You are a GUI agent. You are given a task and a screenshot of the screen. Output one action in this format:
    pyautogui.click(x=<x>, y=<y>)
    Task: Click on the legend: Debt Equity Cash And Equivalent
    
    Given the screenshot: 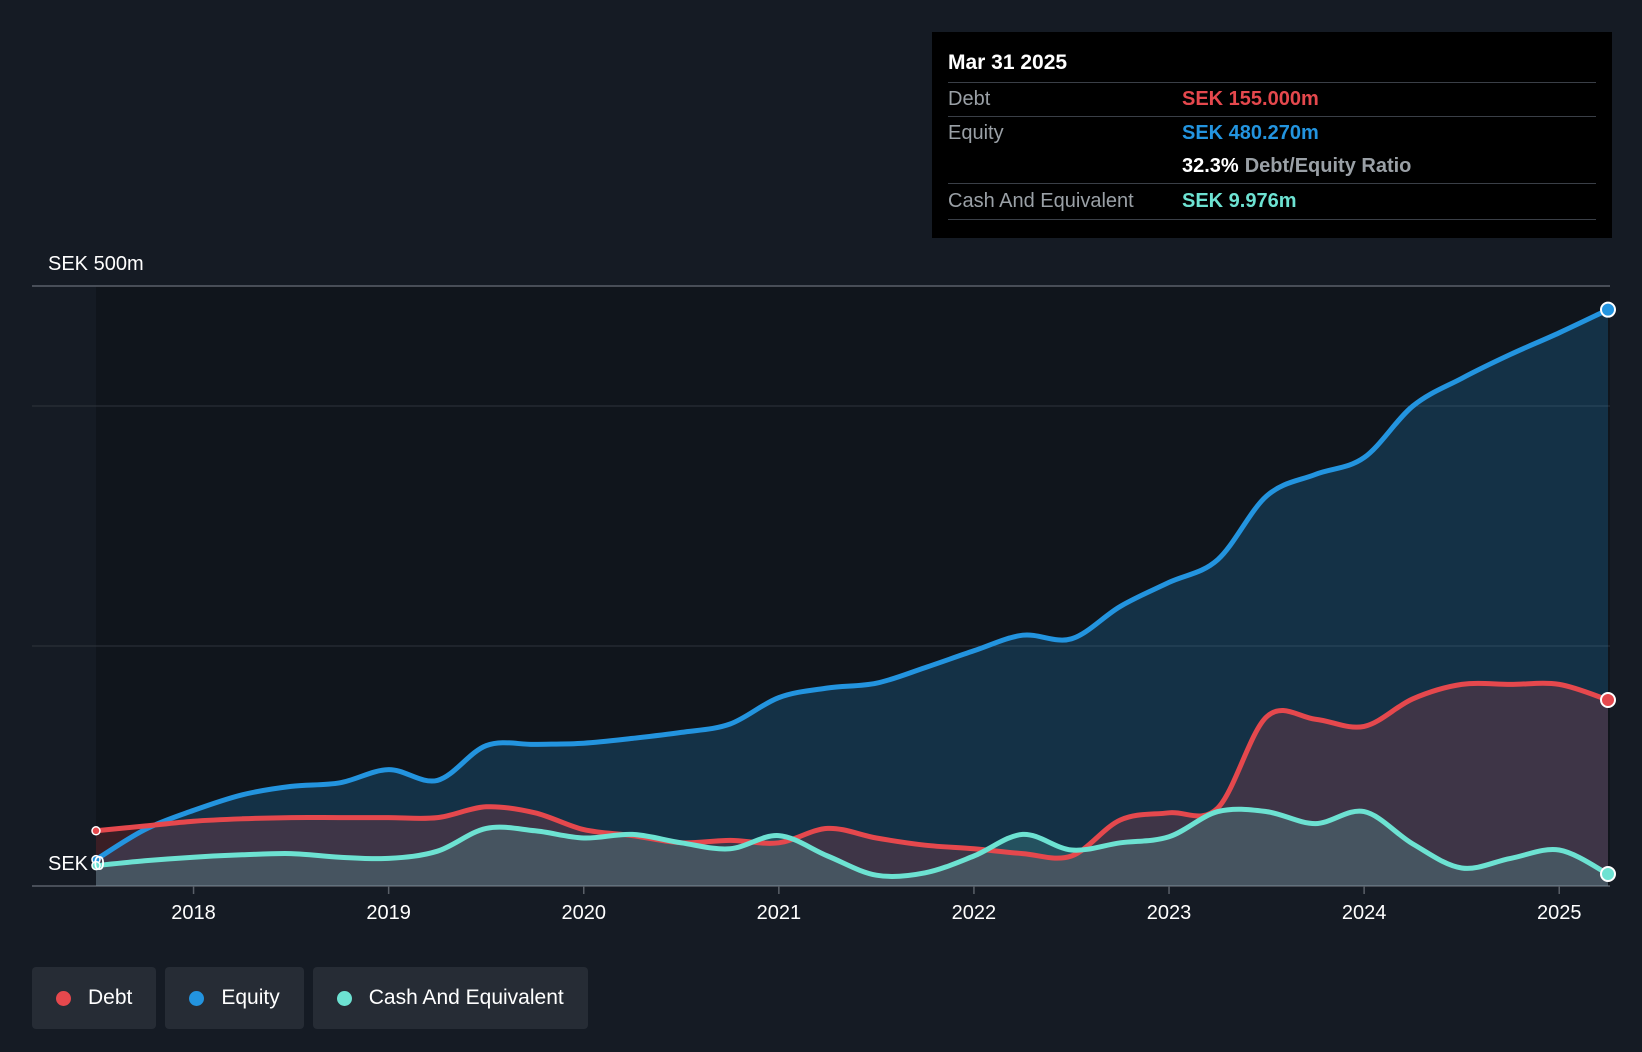 What is the action you would take?
    pyautogui.click(x=310, y=998)
    